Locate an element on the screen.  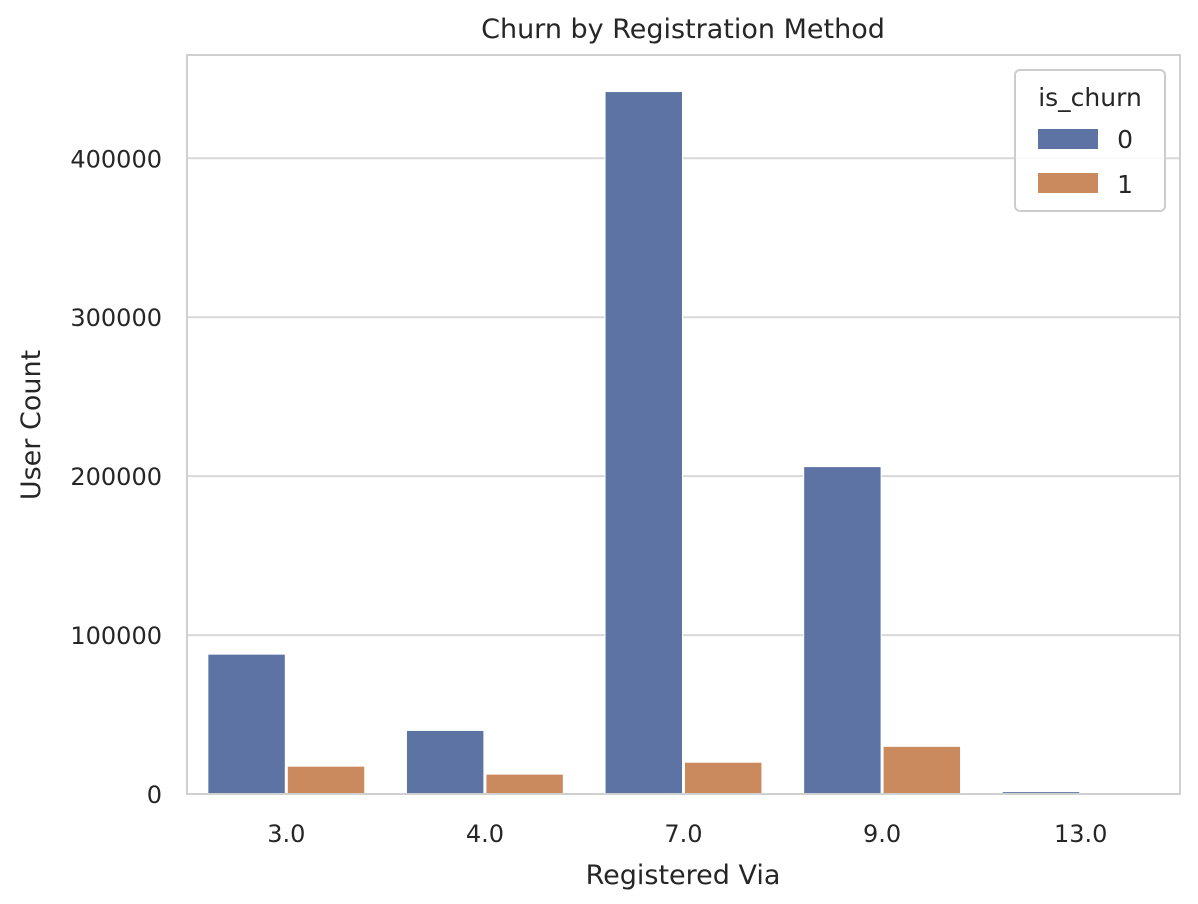
bar-churn-1-via-3.0 is located at coordinates (326, 780).